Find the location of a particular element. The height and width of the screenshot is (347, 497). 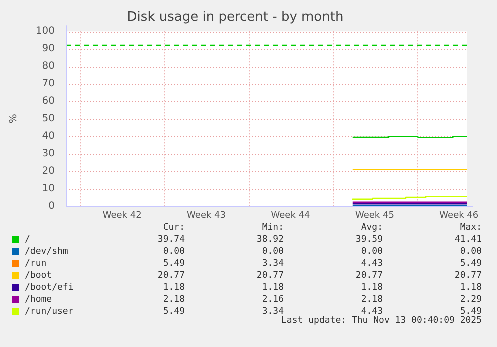

y-tick-label: 40 is located at coordinates (48, 136).